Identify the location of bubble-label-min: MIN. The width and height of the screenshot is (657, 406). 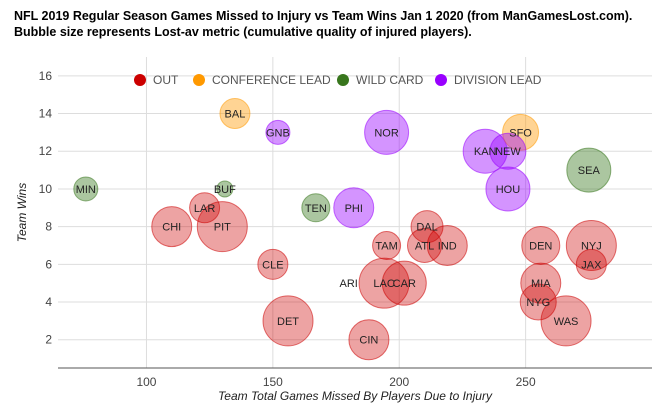
(86, 190).